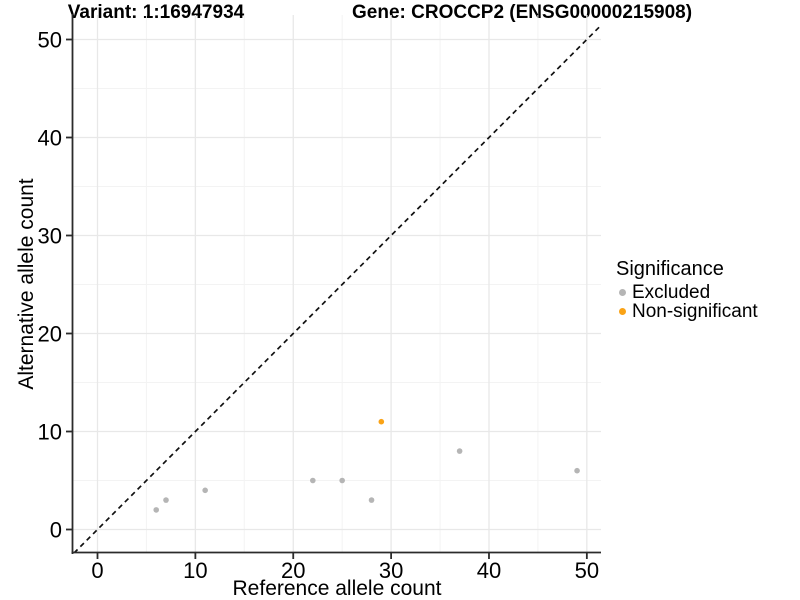 Image resolution: width=800 pixels, height=600 pixels. What do you see at coordinates (50, 138) in the screenshot?
I see `y-tick-label: 40` at bounding box center [50, 138].